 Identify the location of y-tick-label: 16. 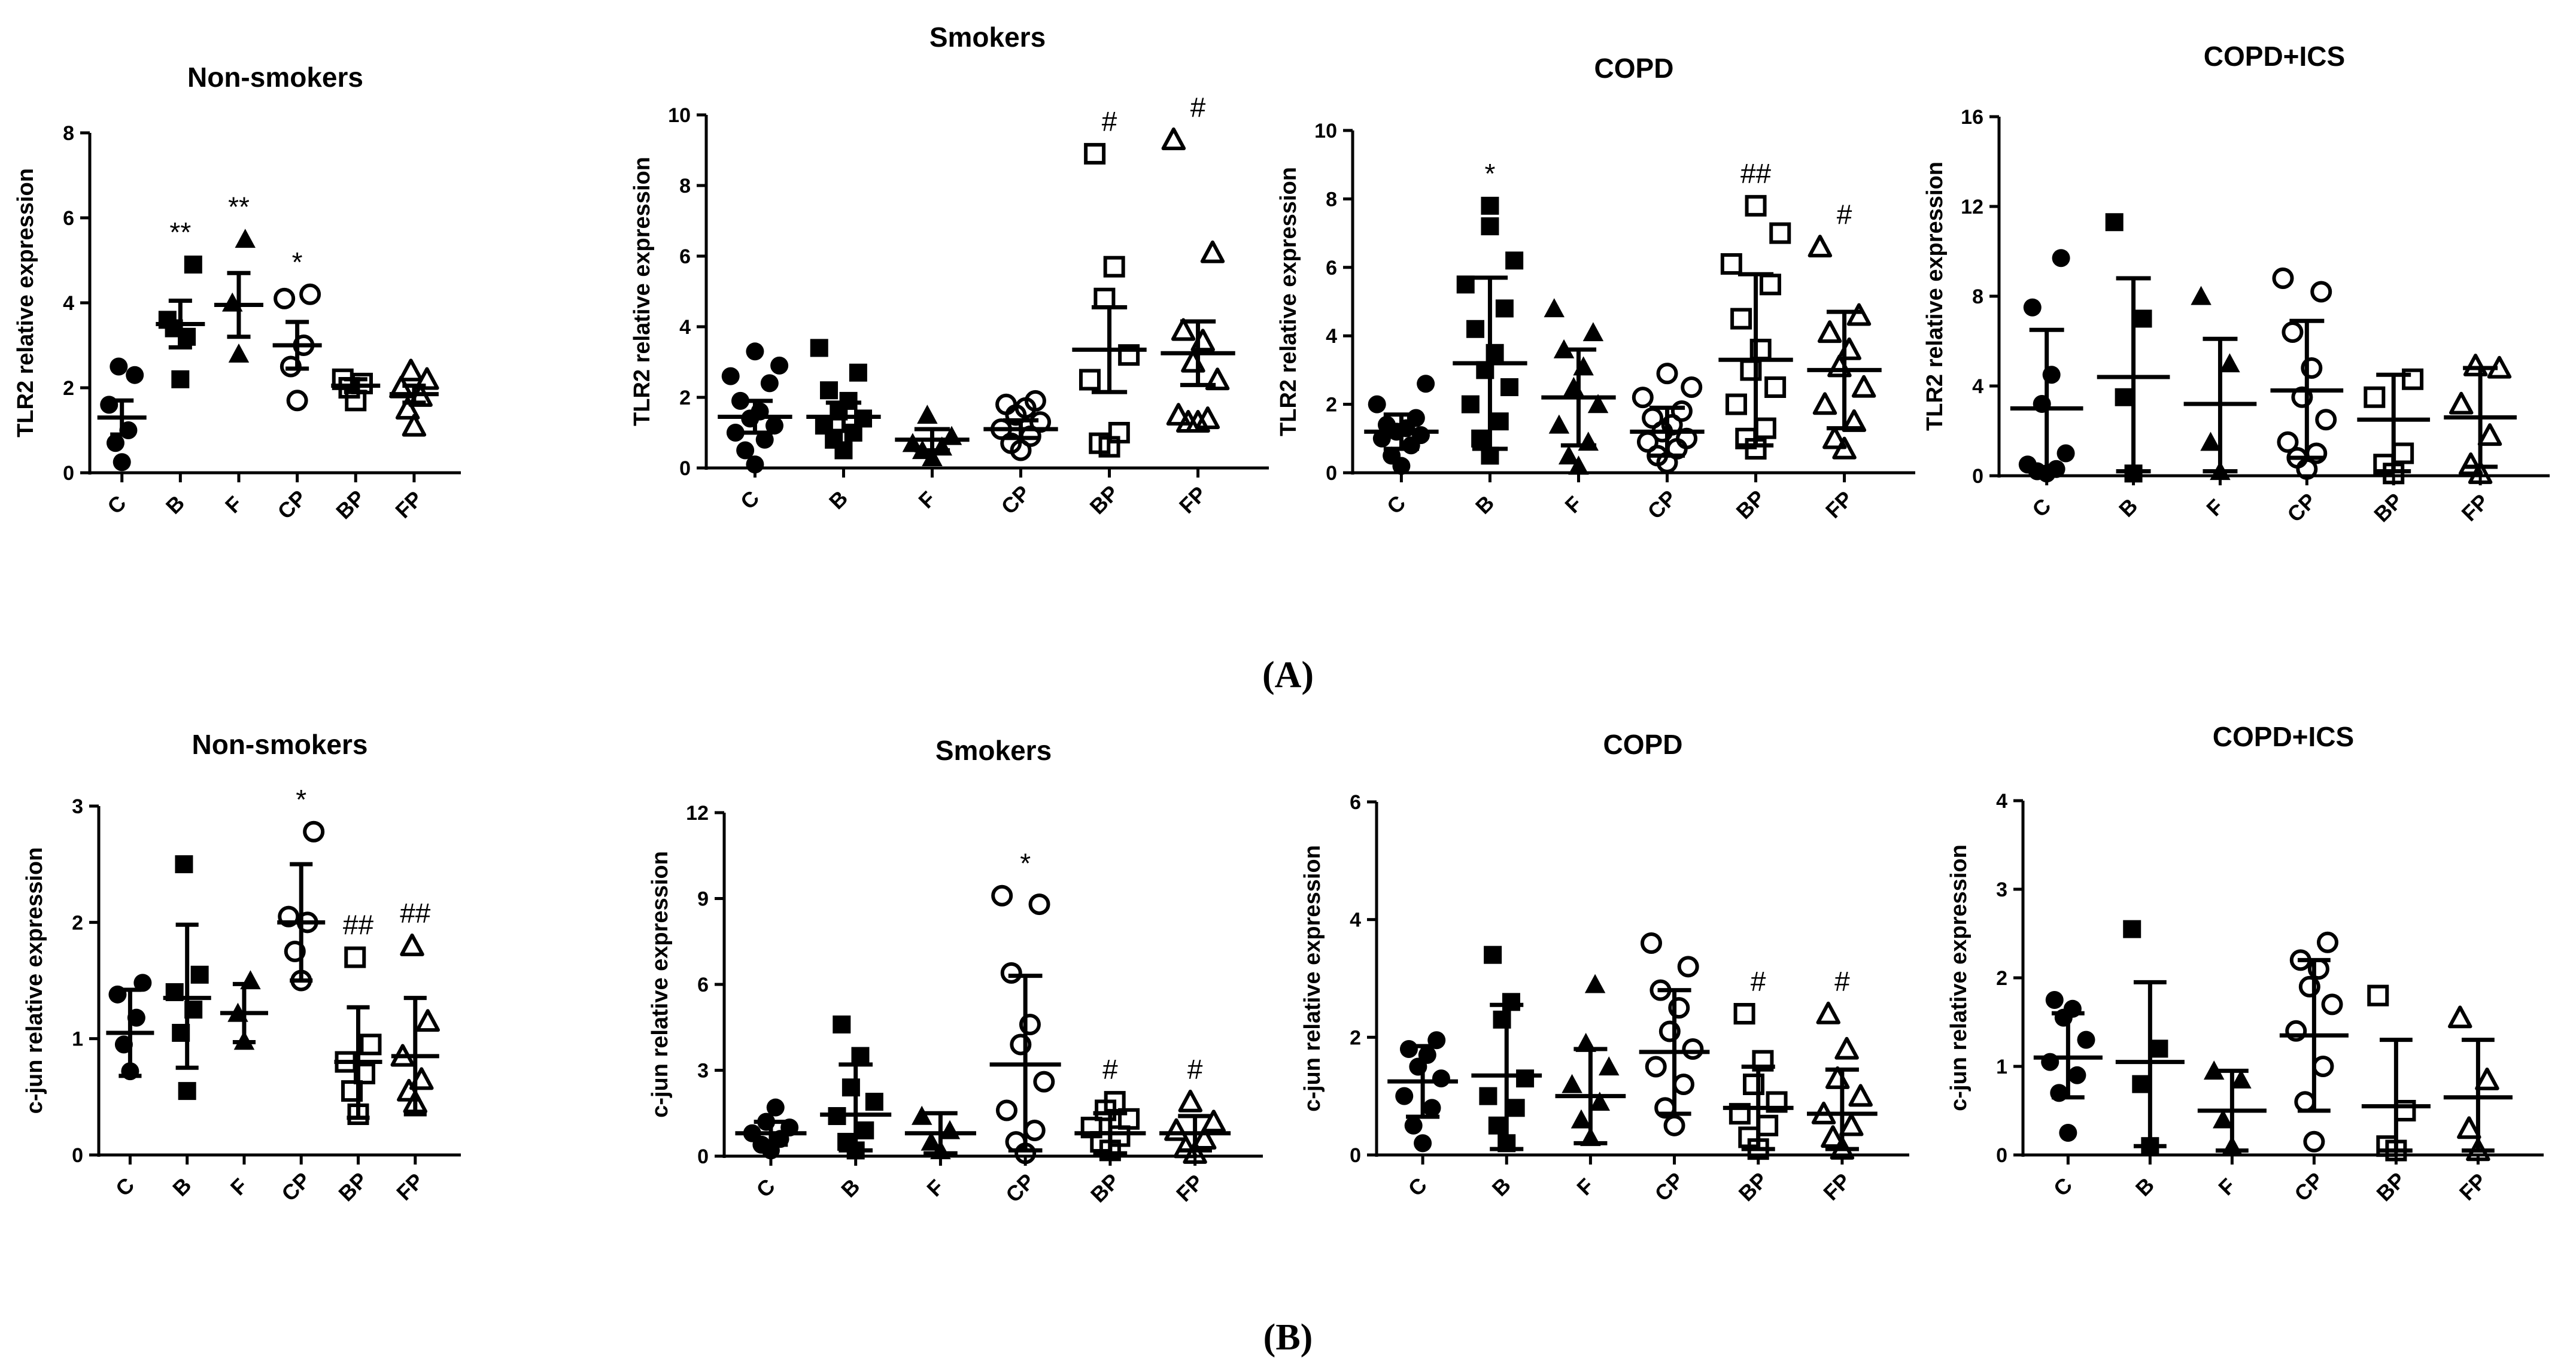
(1972, 117).